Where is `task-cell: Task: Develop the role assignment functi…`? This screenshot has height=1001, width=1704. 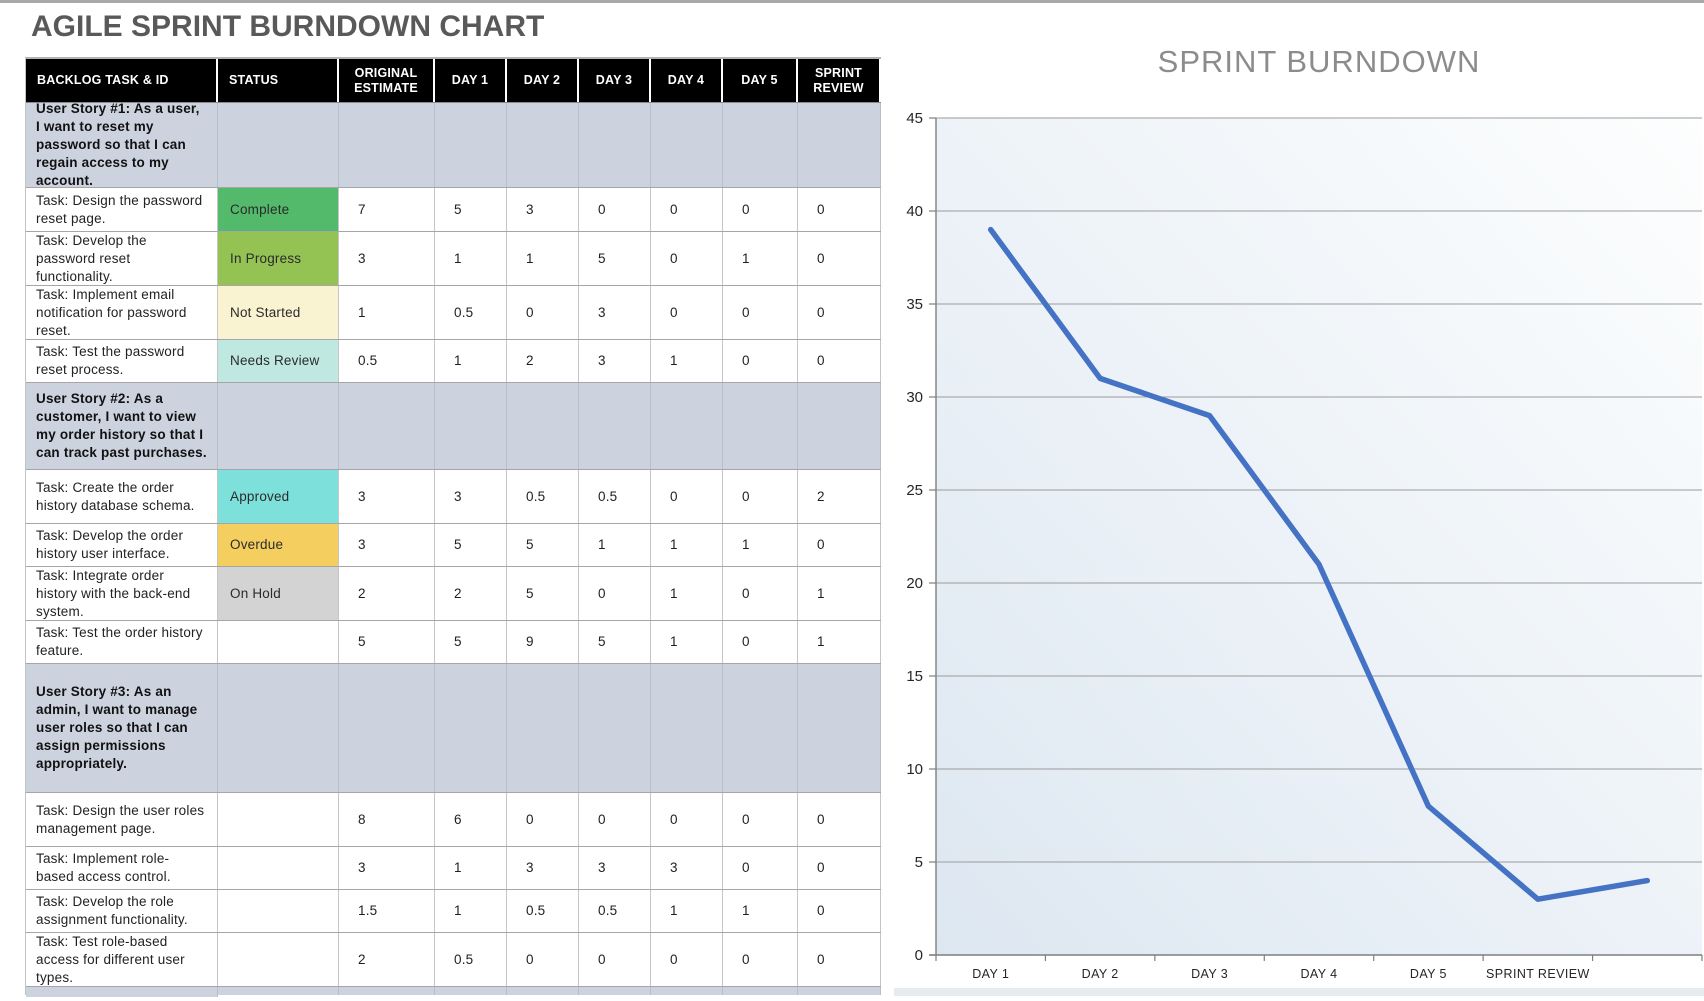
task-cell: Task: Develop the role assignment functi… is located at coordinates (122, 911).